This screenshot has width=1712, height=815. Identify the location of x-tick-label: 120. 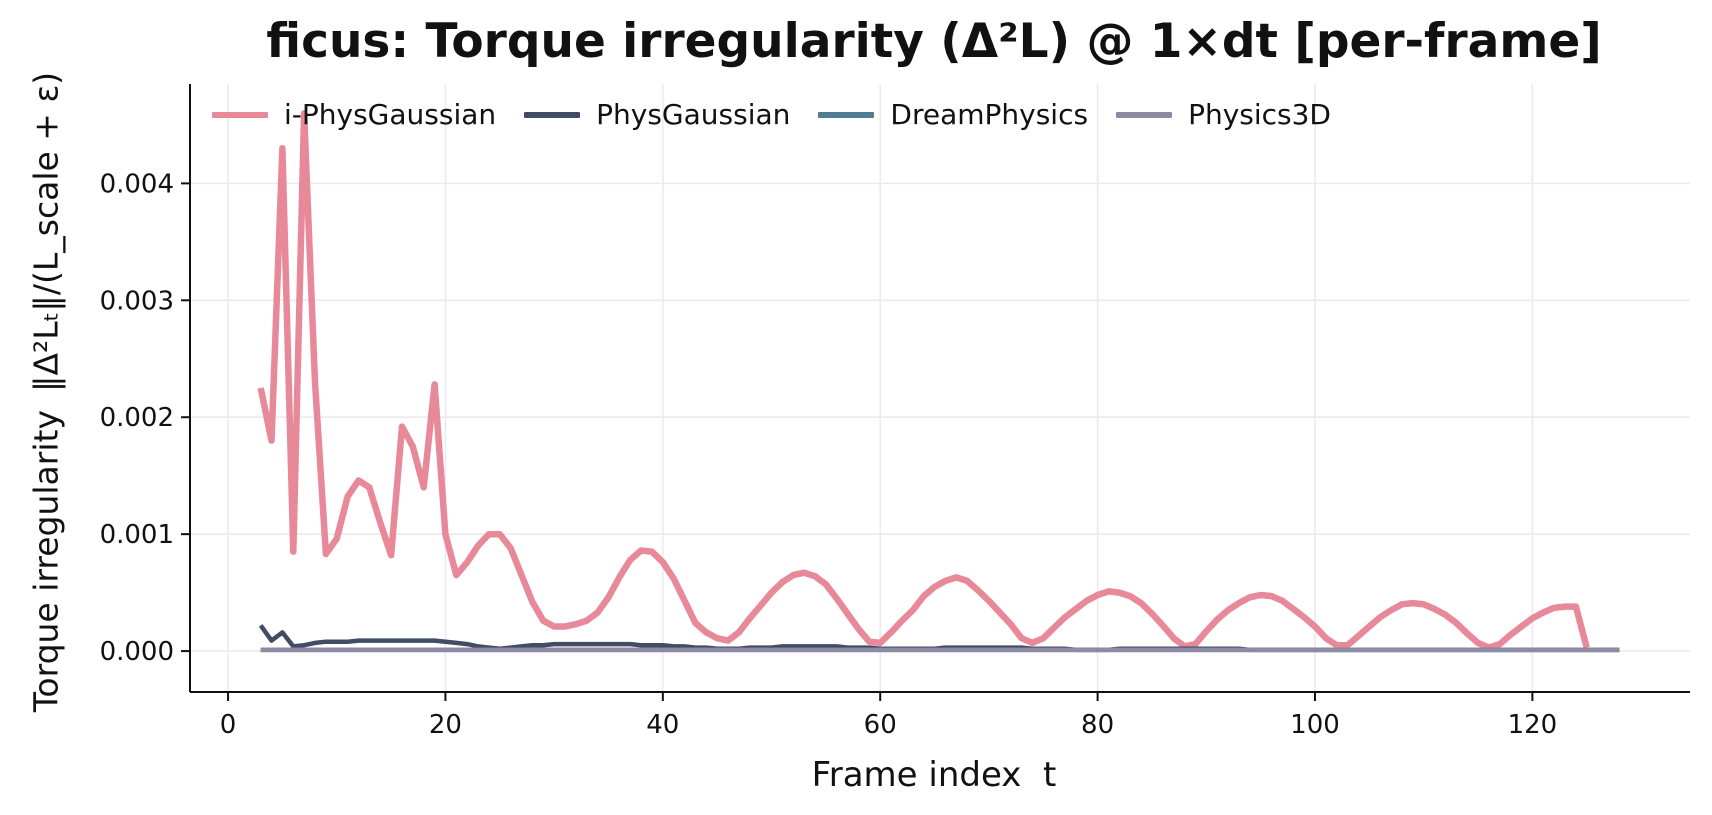
(1533, 725).